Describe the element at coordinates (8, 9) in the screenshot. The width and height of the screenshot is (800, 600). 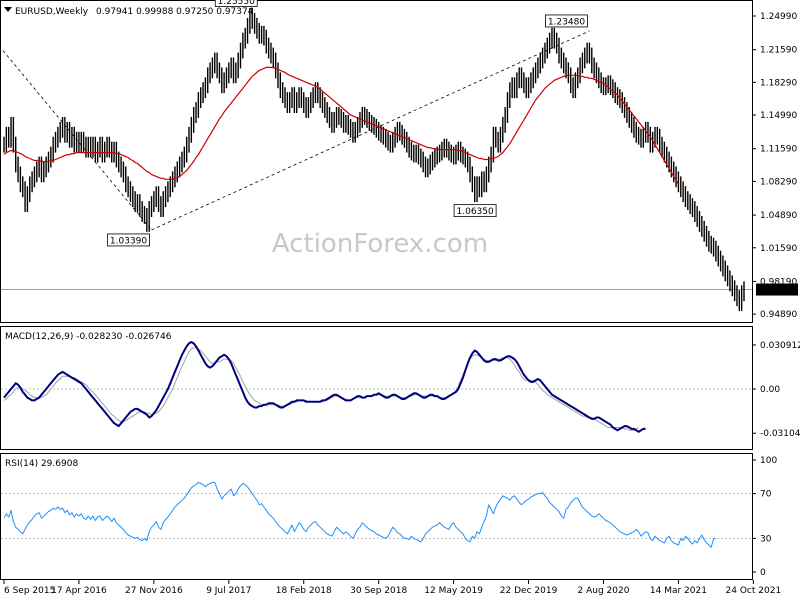
I see `dropdown-triangle-icon` at that location.